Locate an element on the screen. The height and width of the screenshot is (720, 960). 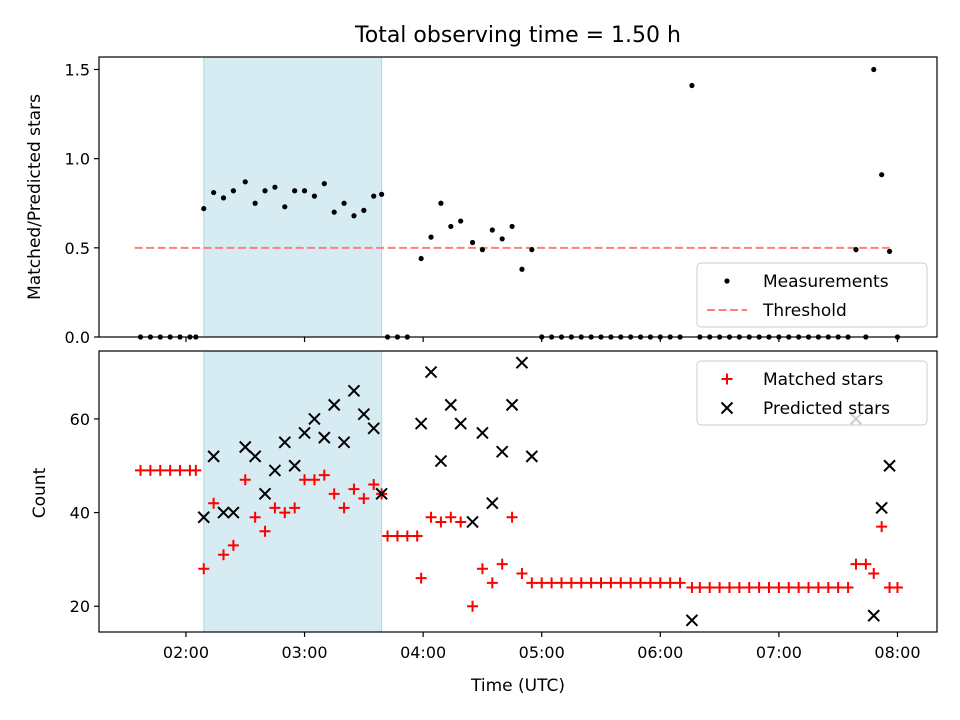
y-tick-label: 60 is located at coordinates (80, 419).